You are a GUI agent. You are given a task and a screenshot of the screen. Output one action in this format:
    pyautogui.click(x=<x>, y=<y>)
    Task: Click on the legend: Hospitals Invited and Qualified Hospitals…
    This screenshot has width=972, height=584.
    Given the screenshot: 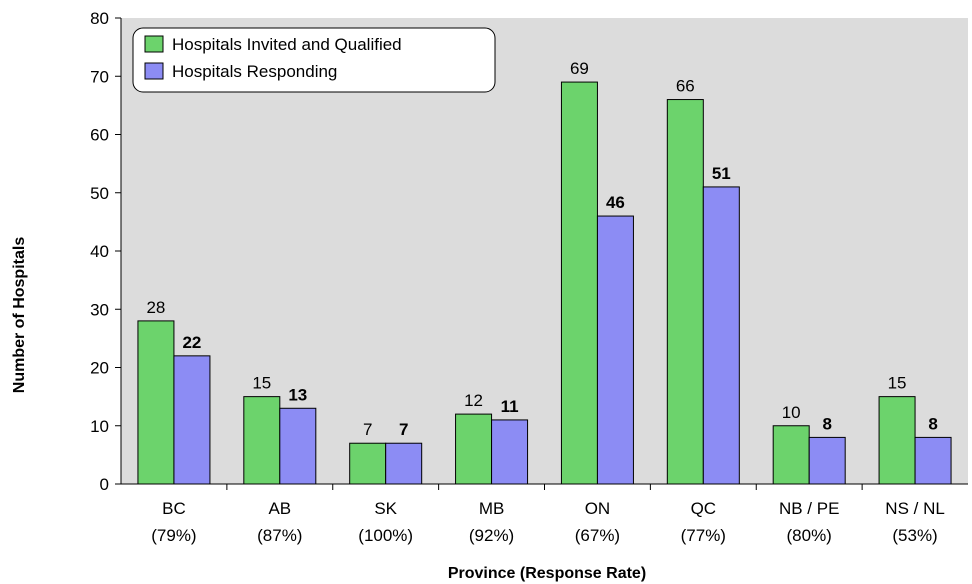 What is the action you would take?
    pyautogui.click(x=314, y=60)
    